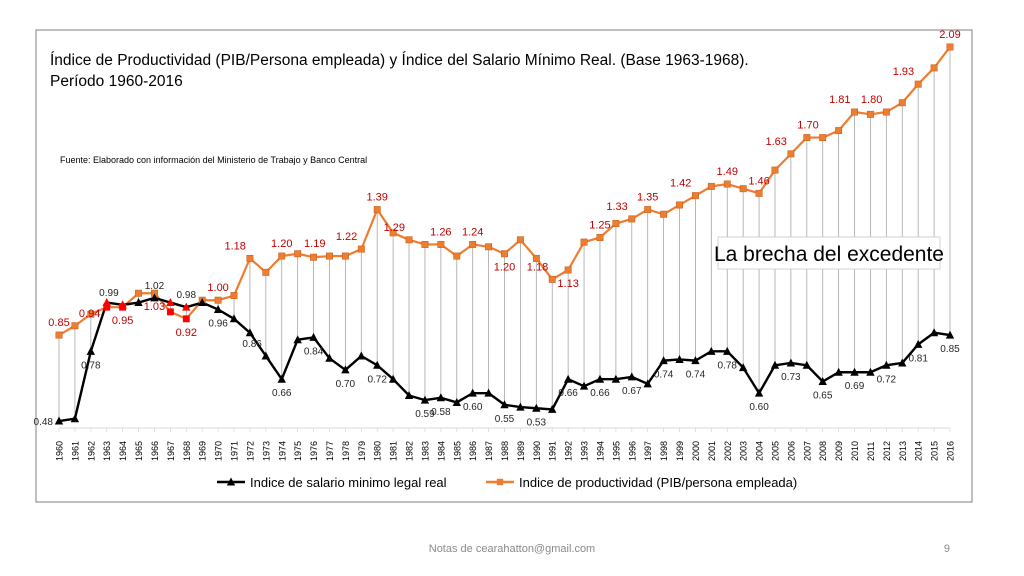  I want to click on x-tick-label: 1998, so click(664, 451).